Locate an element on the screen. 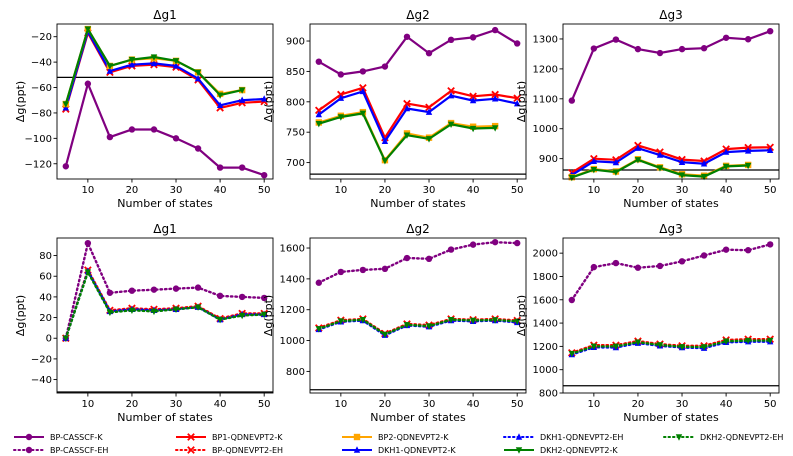  y-tick-label: 80 is located at coordinates (45, 256).